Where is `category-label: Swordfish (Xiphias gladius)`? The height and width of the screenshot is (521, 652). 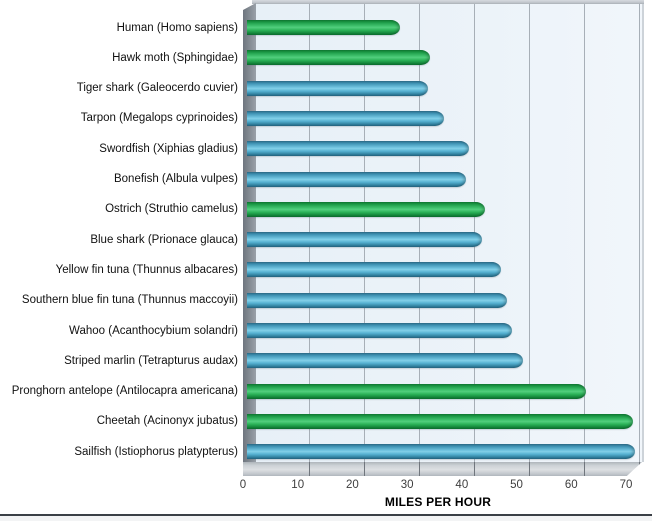
category-label: Swordfish (Xiphias gladius) is located at coordinates (168, 148).